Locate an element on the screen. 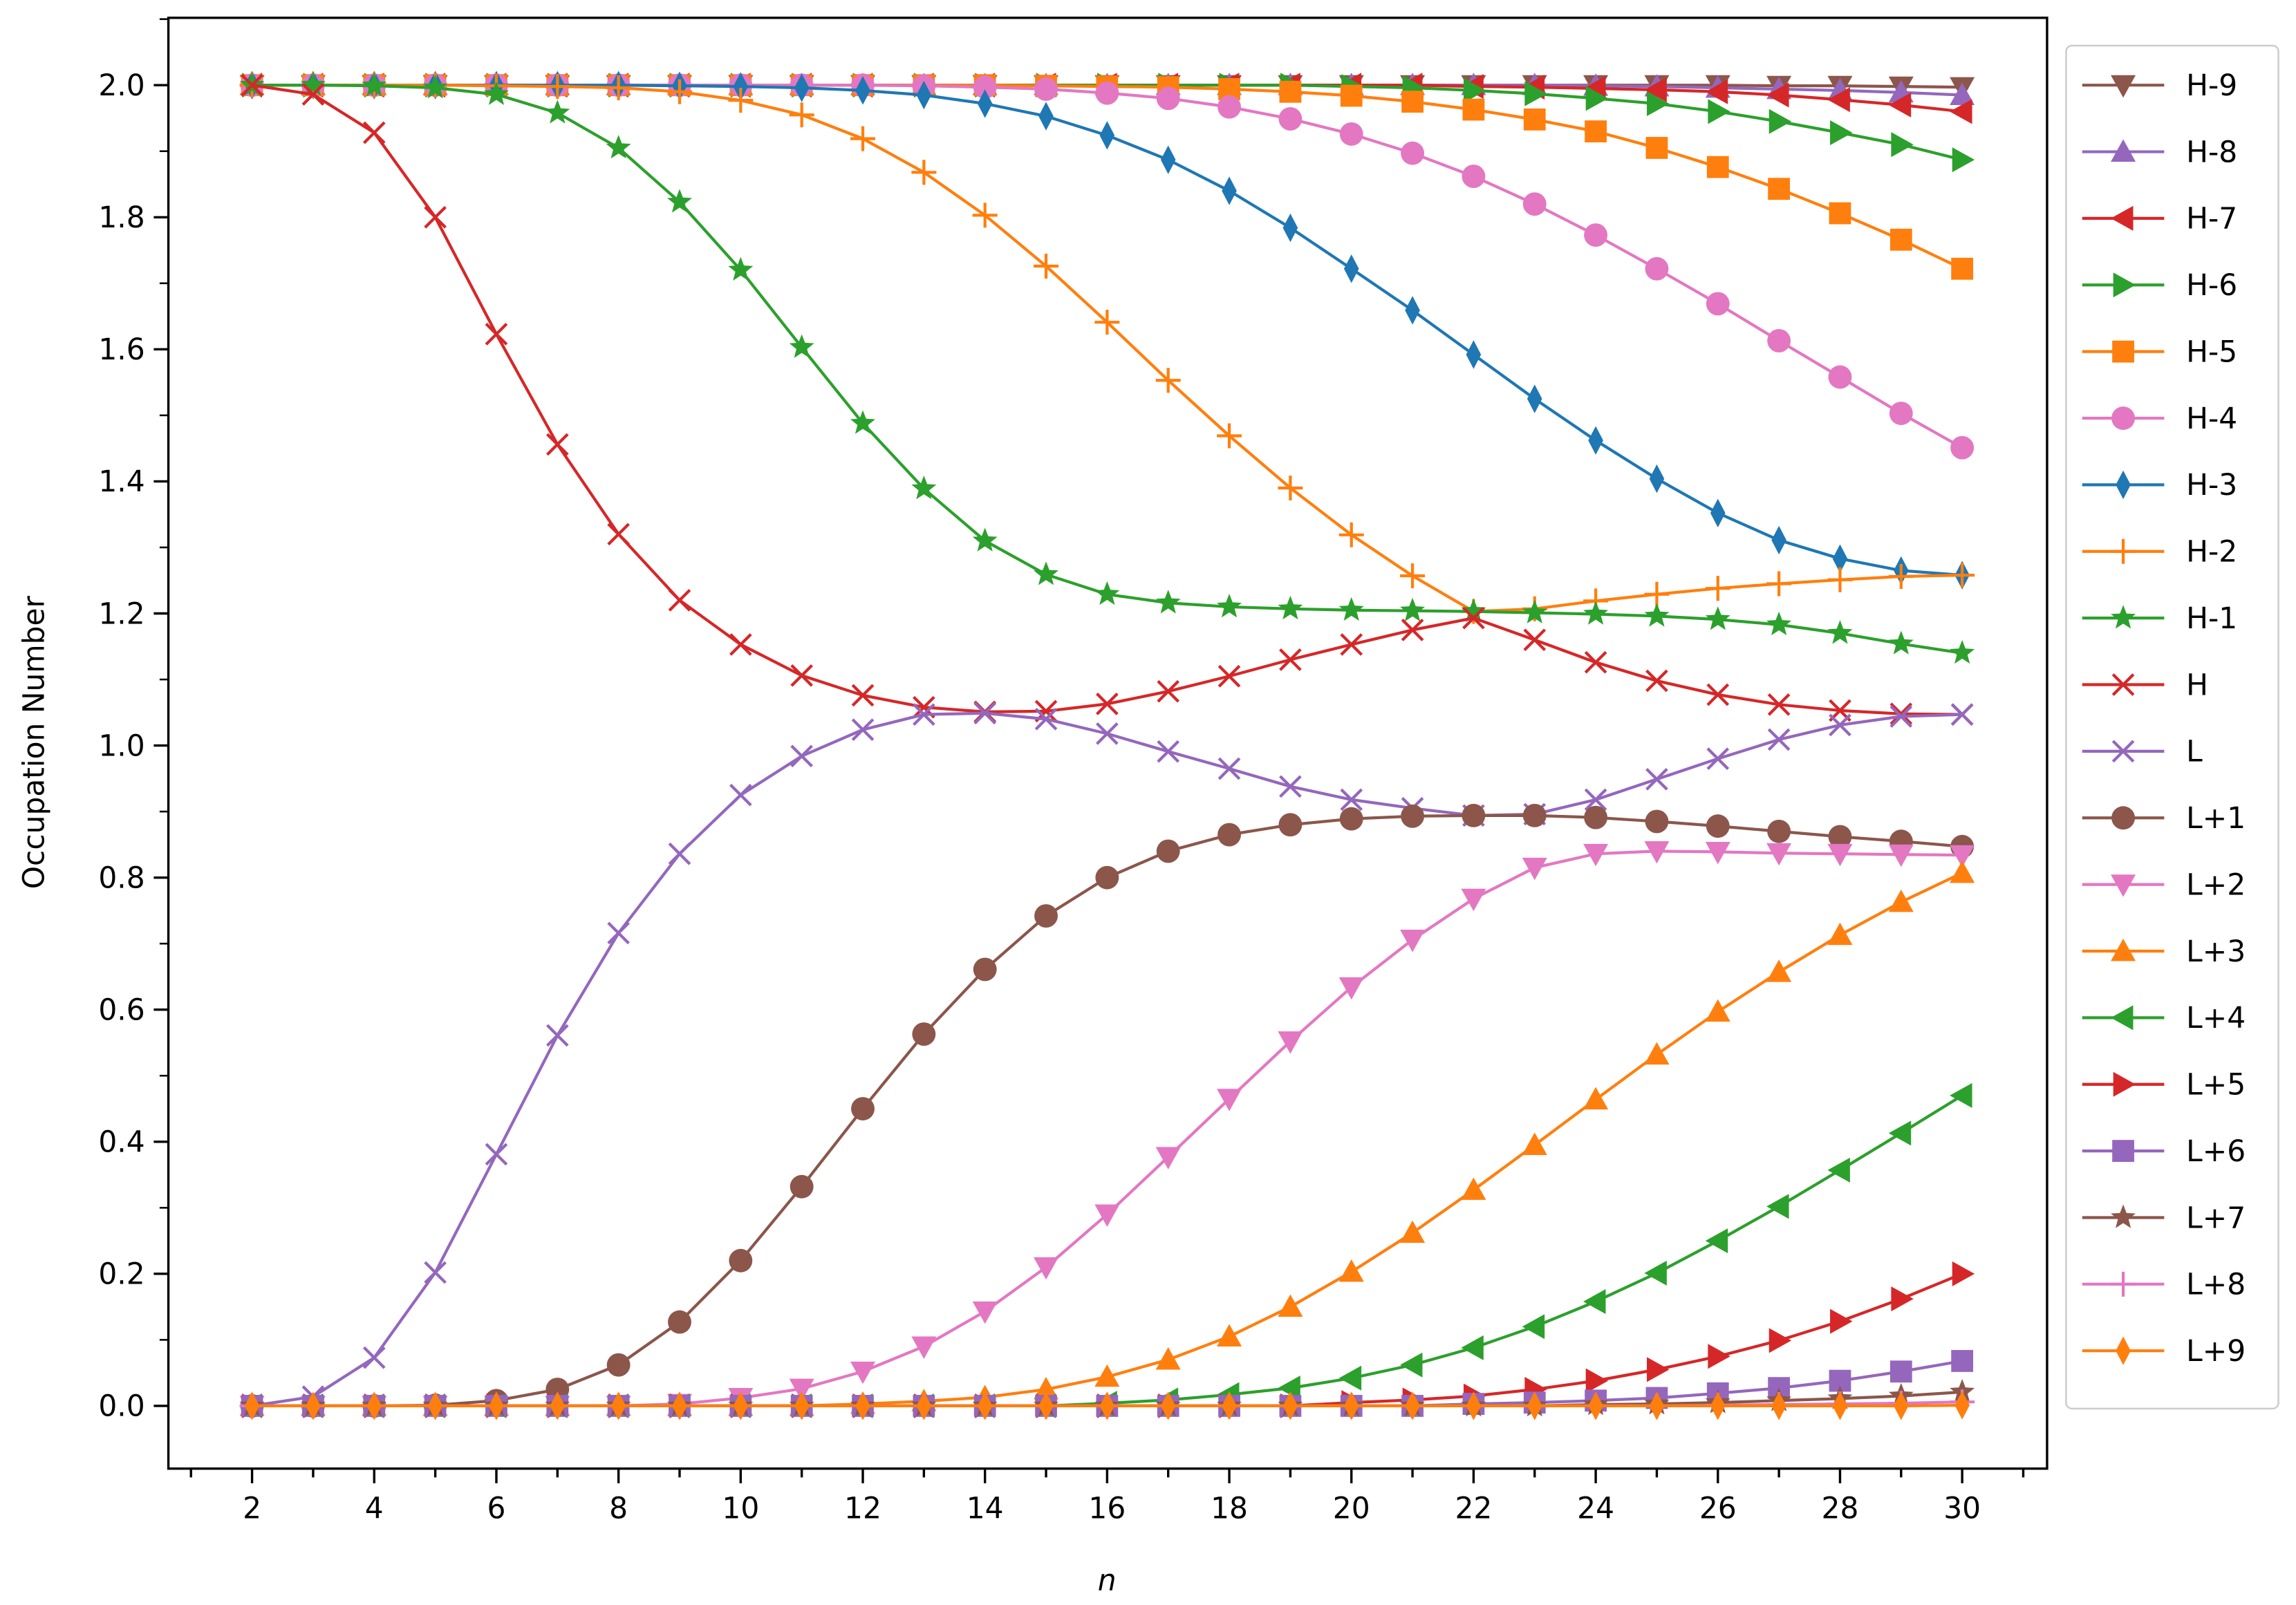  data-point-L+4-n25 is located at coordinates (1655, 1273).